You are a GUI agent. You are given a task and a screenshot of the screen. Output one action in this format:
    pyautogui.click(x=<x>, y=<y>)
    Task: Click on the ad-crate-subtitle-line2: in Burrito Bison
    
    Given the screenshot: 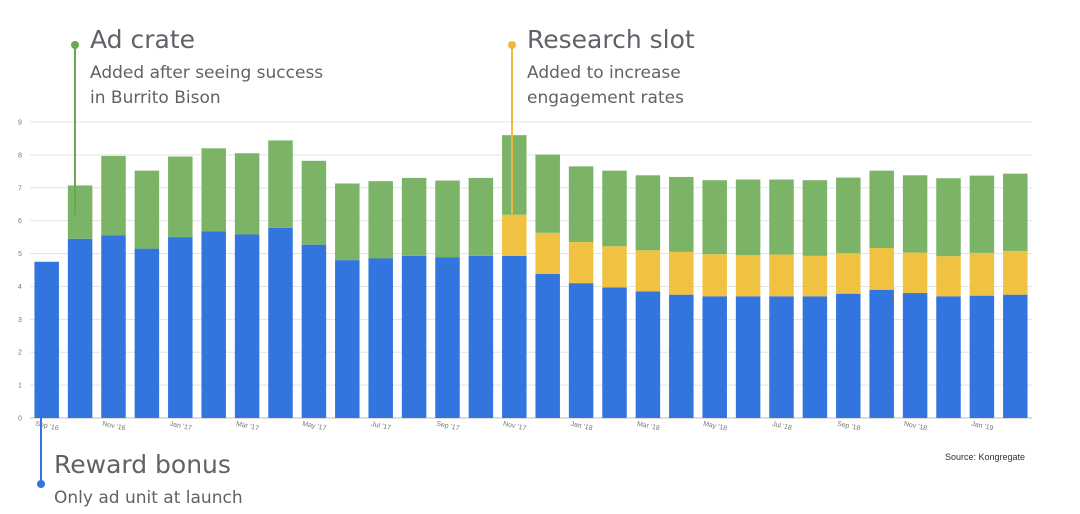 What is the action you would take?
    pyautogui.click(x=155, y=98)
    